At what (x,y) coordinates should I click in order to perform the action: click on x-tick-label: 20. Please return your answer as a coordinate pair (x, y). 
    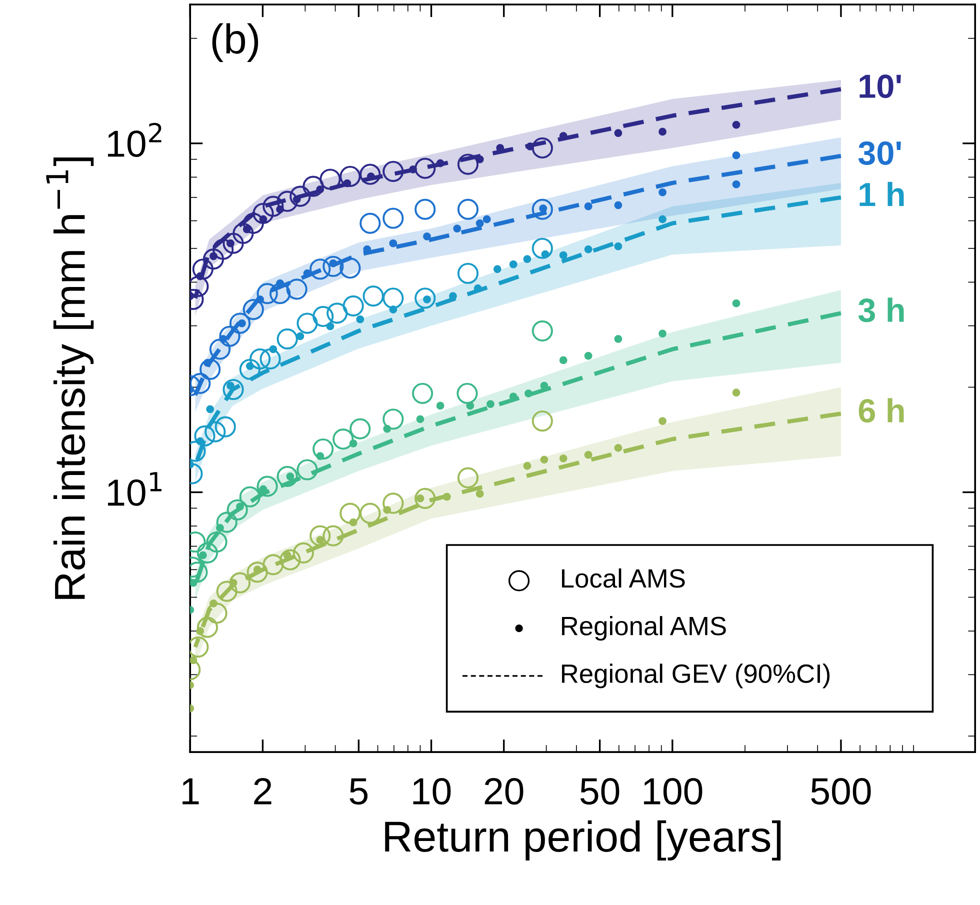
    Looking at the image, I should click on (504, 791).